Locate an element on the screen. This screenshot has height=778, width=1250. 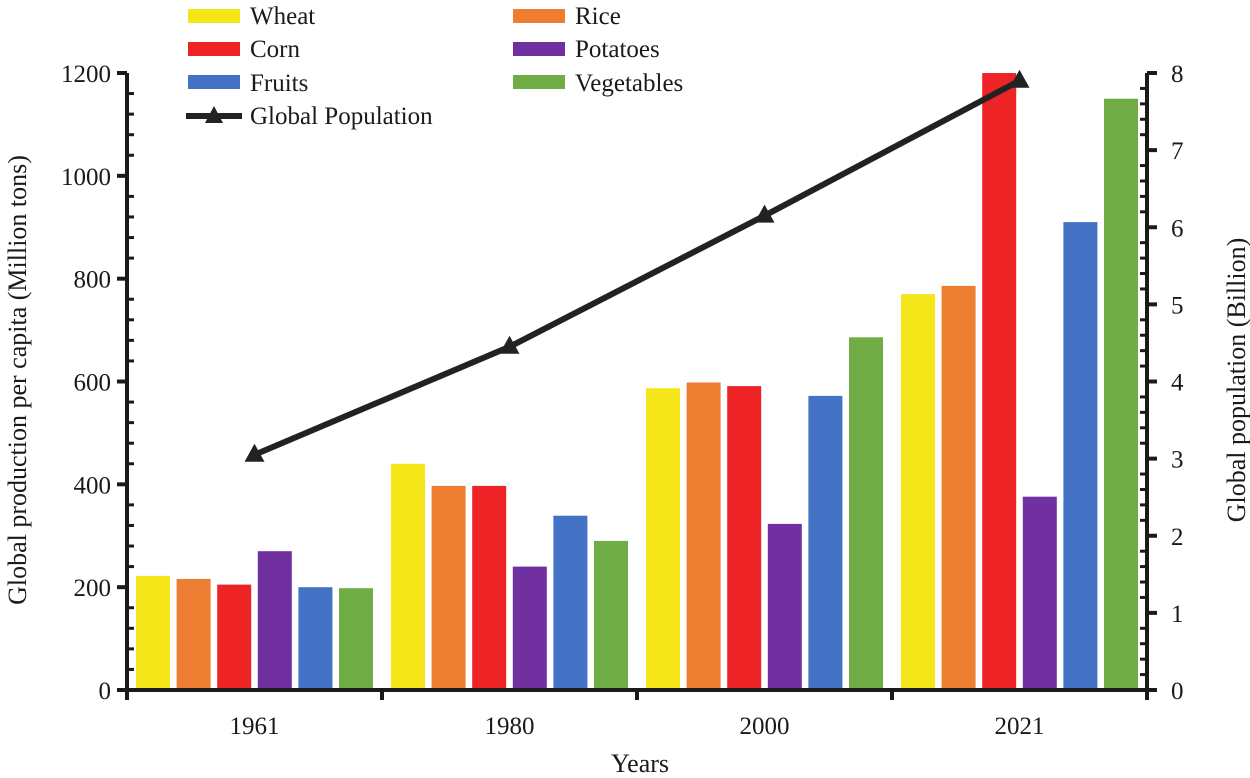
bar-wheat-2021 is located at coordinates (918, 492).